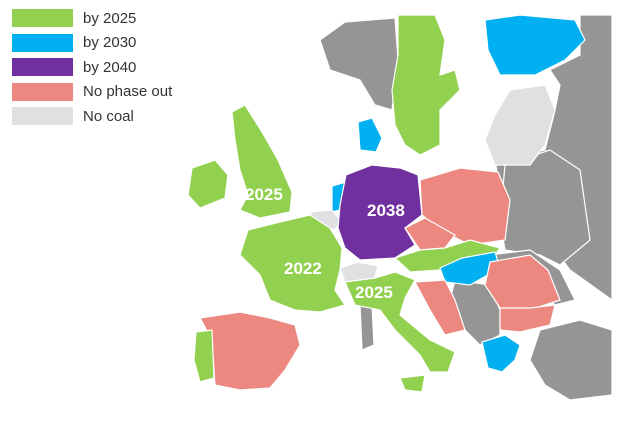 This screenshot has width=625, height=421. What do you see at coordinates (430, 234) in the screenshot?
I see `country-czechia` at bounding box center [430, 234].